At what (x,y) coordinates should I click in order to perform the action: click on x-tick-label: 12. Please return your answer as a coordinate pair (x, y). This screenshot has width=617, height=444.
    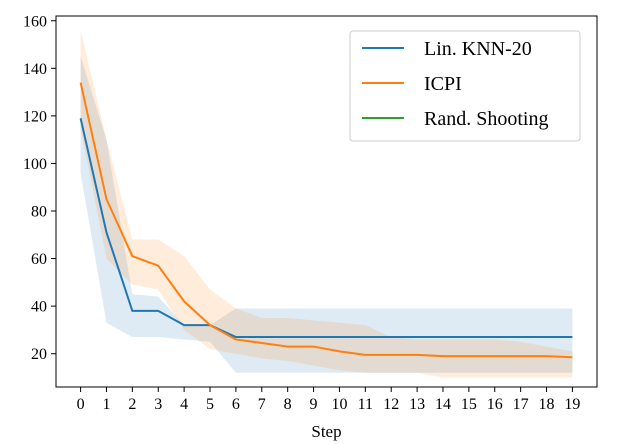
    Looking at the image, I should click on (391, 404).